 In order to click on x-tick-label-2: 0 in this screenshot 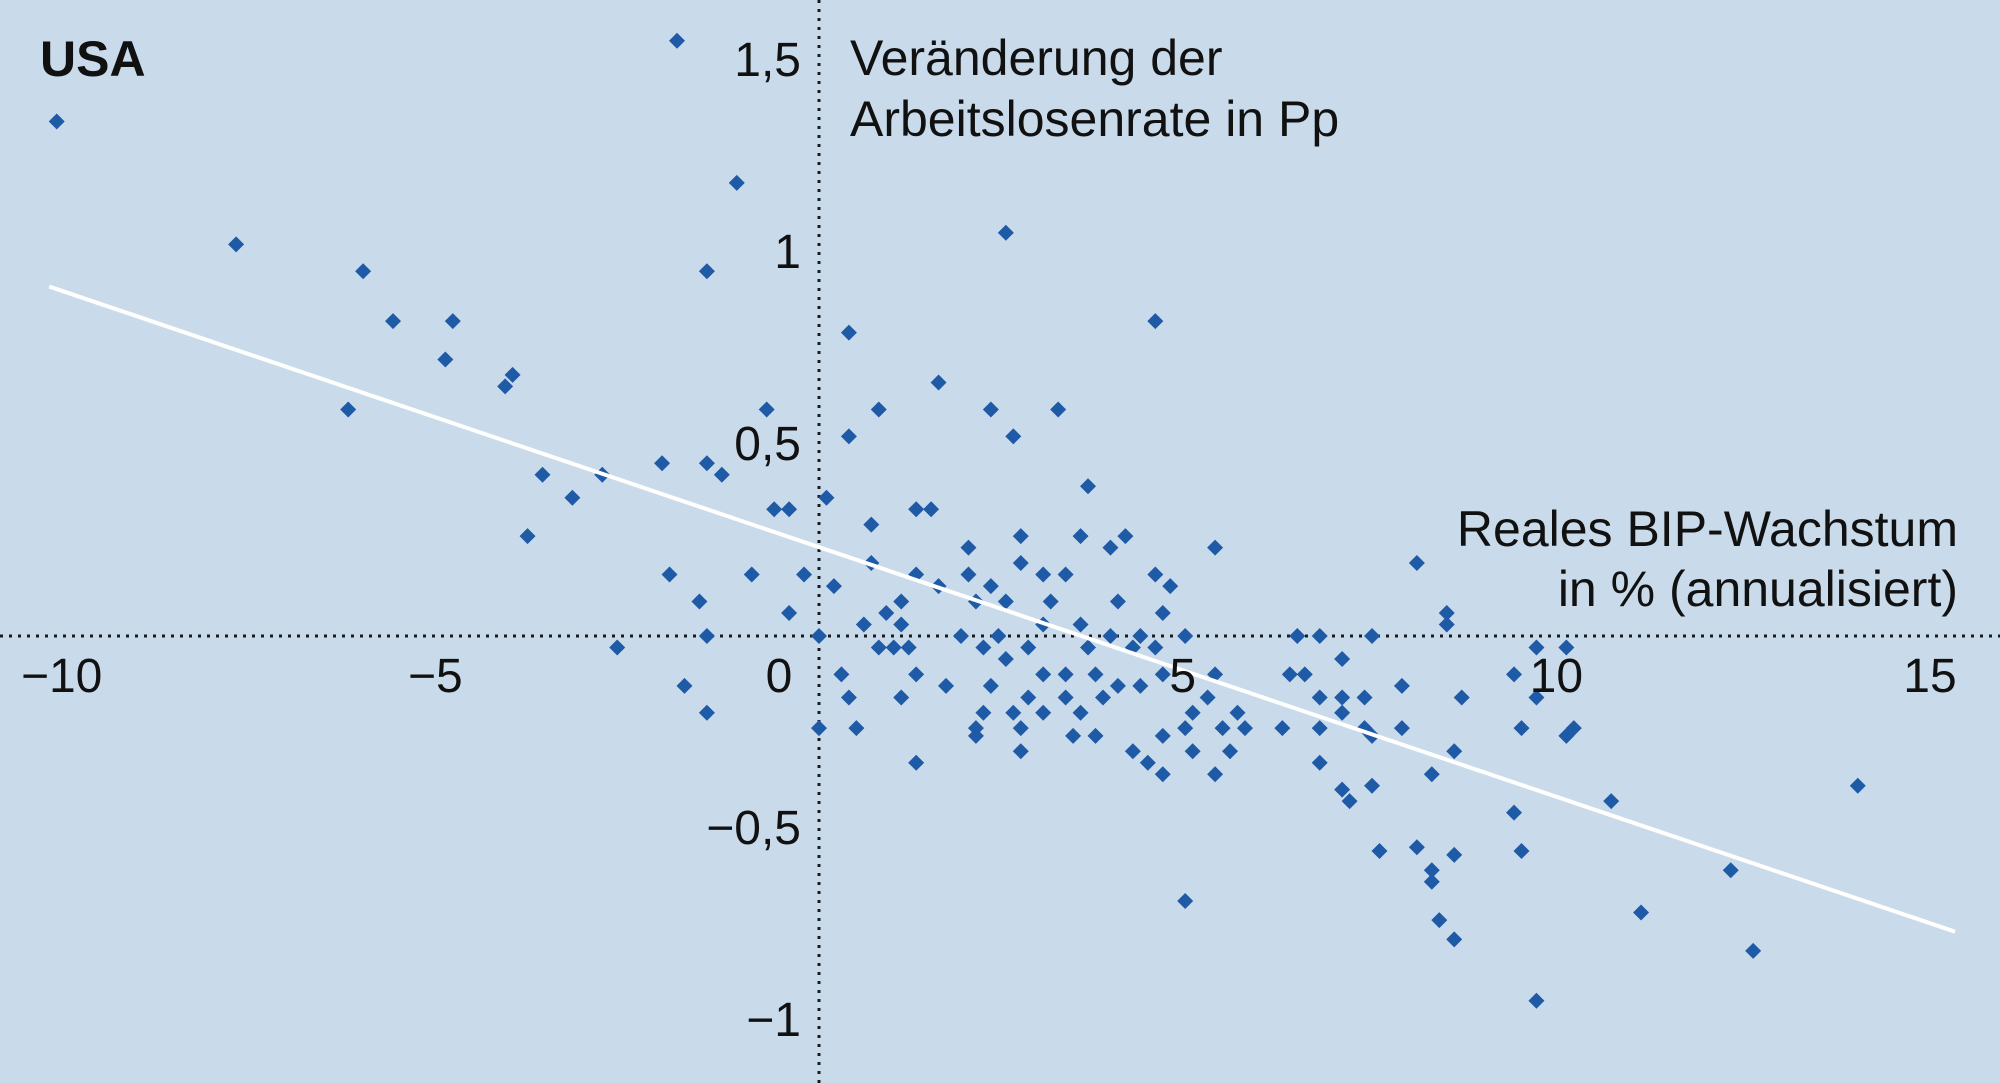, I will do `click(779, 676)`.